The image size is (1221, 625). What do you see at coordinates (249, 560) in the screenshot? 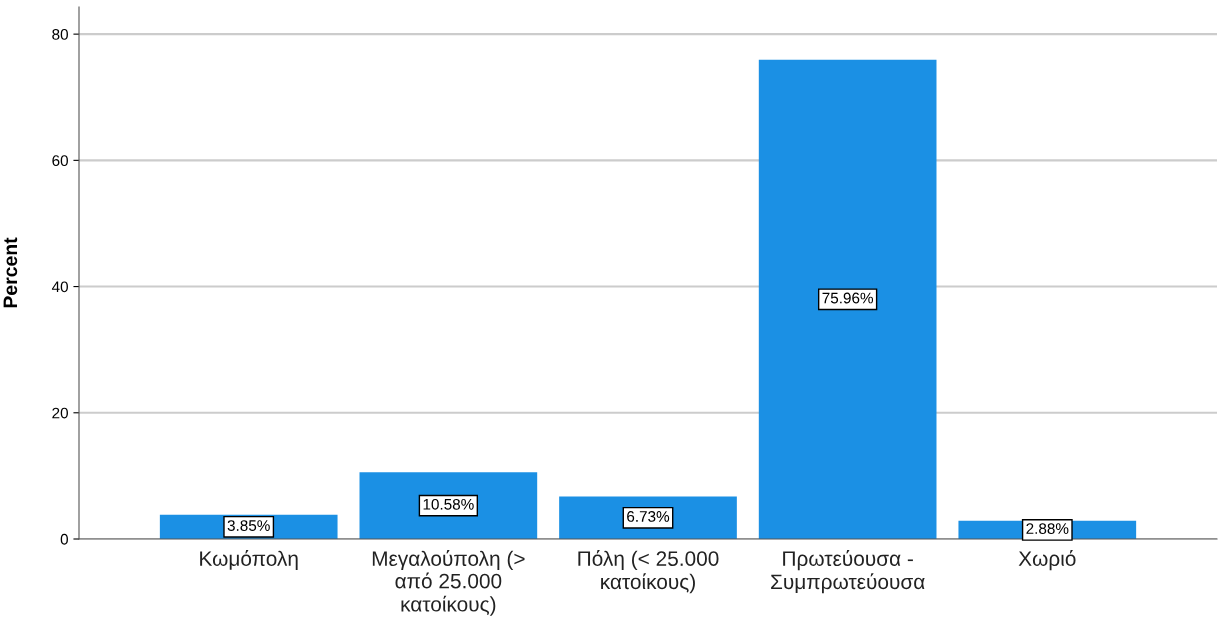
I see `x-tick-label: Κωμόπολη` at bounding box center [249, 560].